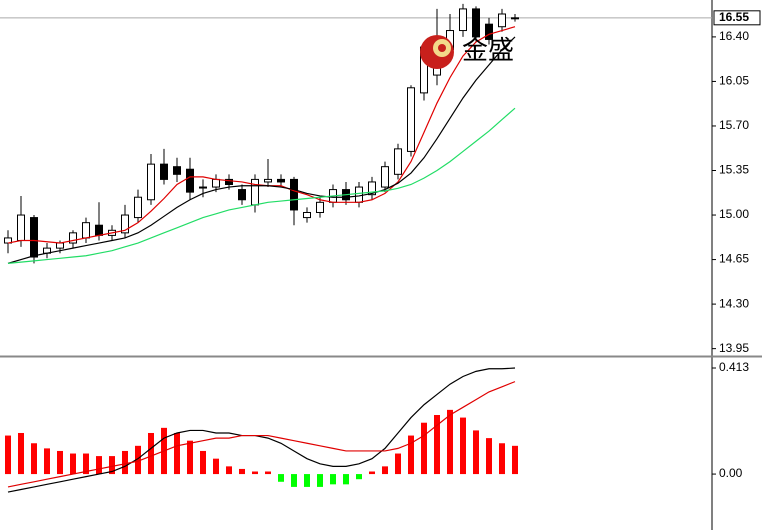 Image resolution: width=762 pixels, height=530 pixels. I want to click on y-tick-label: 15.70, so click(734, 125).